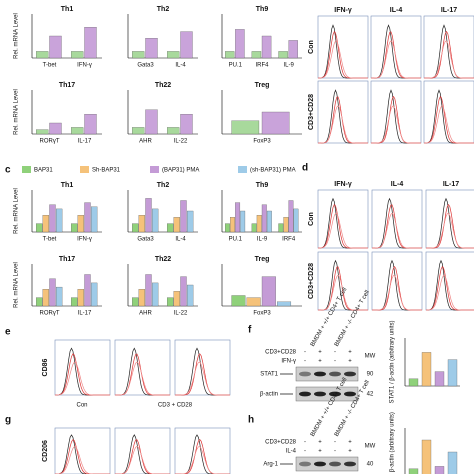  What do you see at coordinates (163, 185) in the screenshot?
I see `chart-title: Th2` at bounding box center [163, 185].